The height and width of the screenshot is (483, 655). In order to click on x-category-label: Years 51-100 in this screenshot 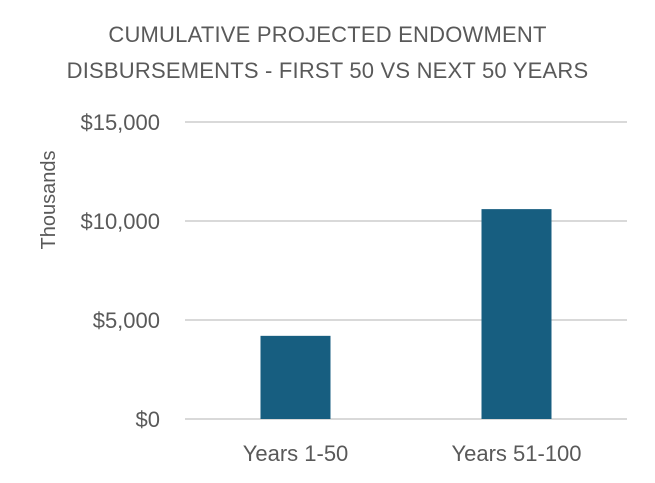, I will do `click(516, 453)`.